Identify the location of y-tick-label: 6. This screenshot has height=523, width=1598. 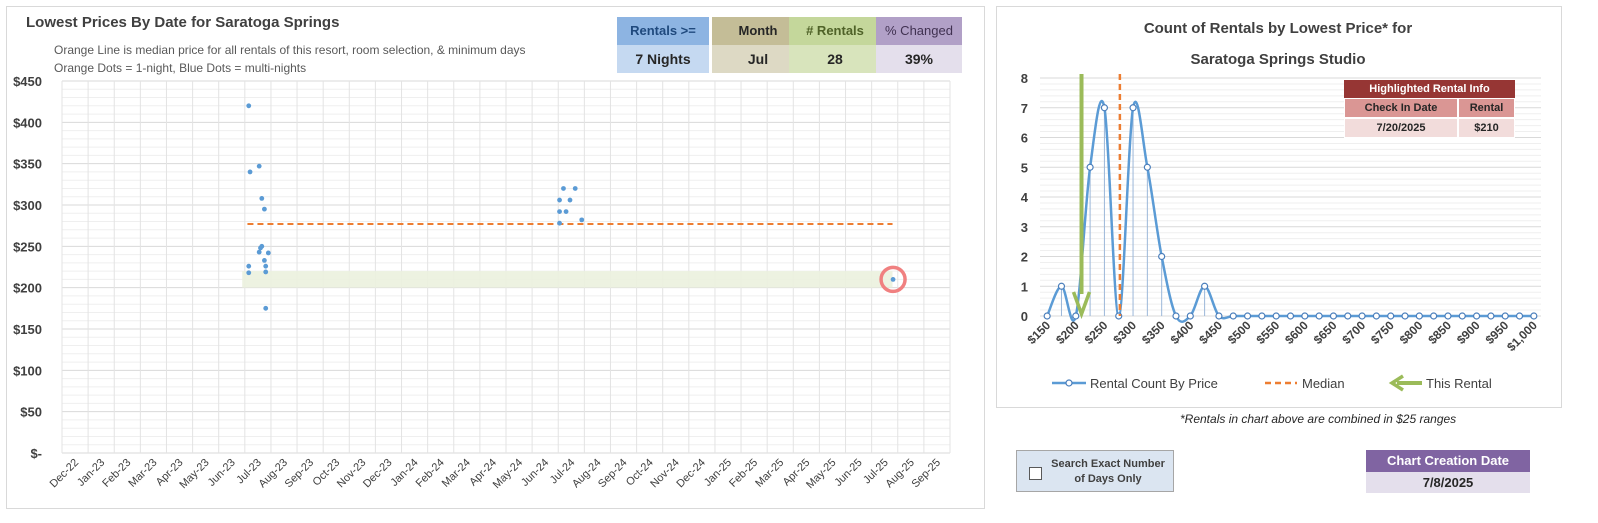
(1024, 138).